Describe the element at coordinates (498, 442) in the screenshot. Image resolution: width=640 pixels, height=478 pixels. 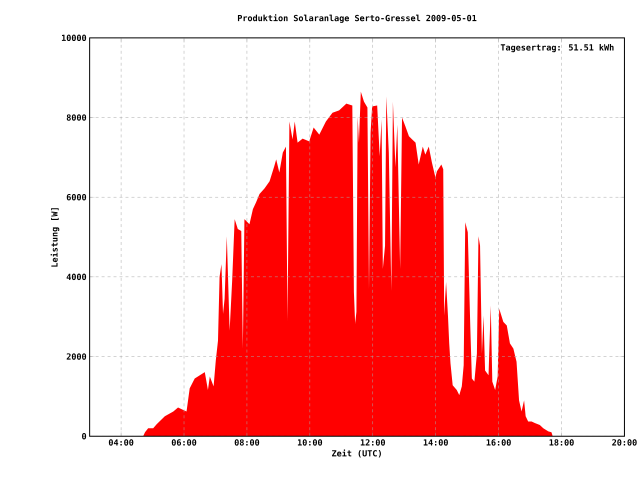
I see `x-tick-label: 16:00` at that location.